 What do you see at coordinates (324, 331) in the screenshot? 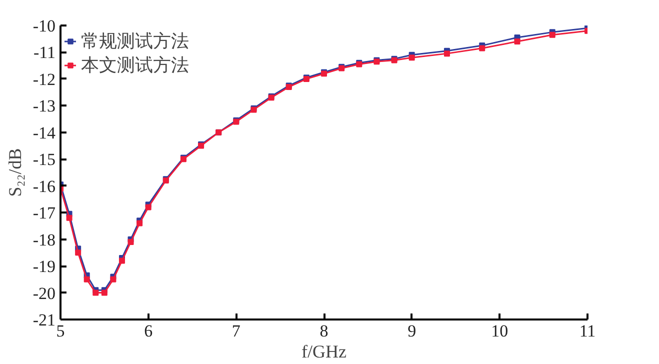
I see `x-tick-label: 8` at bounding box center [324, 331].